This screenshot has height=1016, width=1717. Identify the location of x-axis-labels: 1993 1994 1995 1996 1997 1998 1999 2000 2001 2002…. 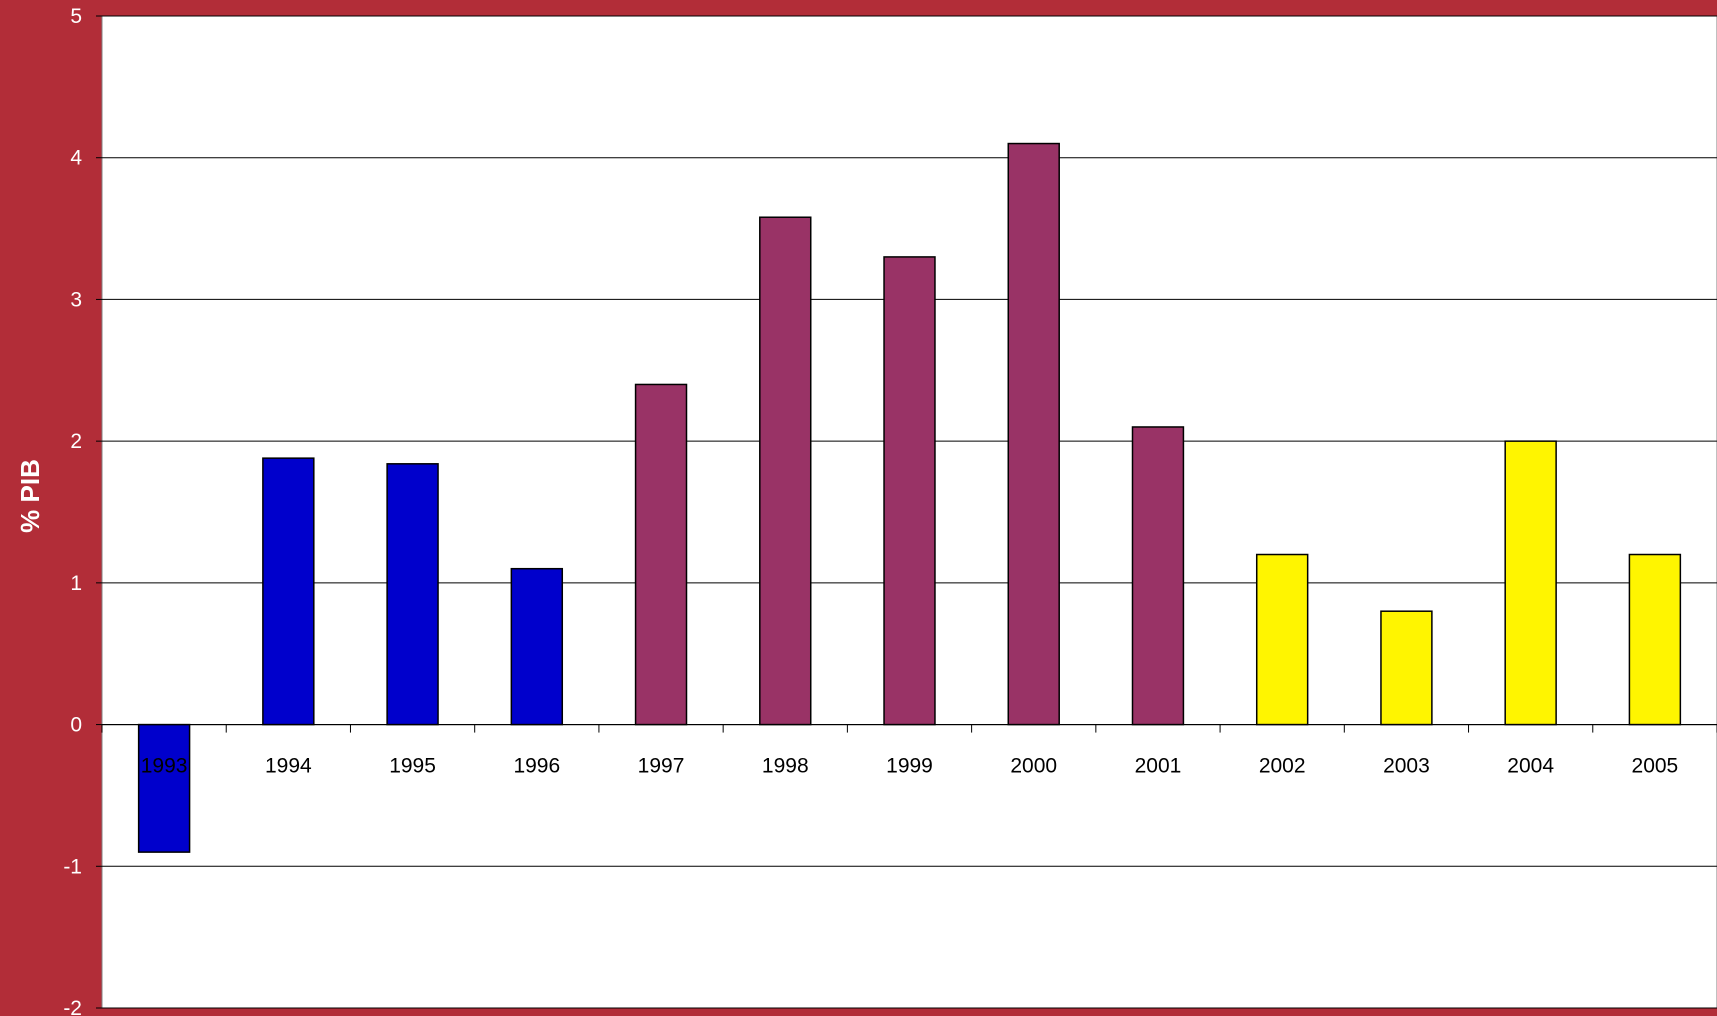
(909, 766).